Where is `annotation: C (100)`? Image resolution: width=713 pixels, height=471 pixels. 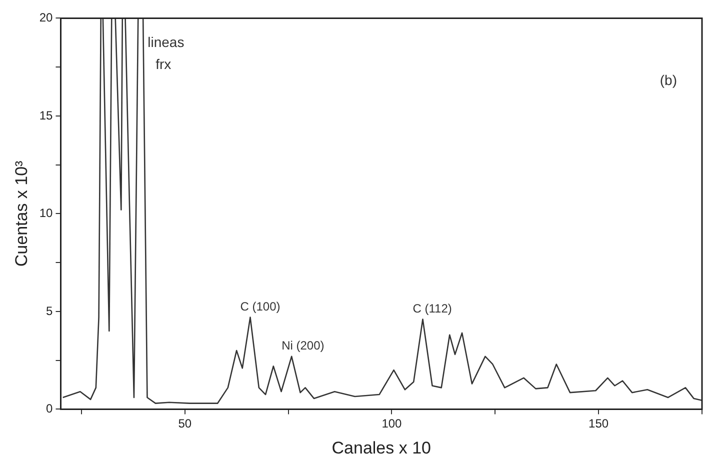 annotation: C (100) is located at coordinates (260, 307).